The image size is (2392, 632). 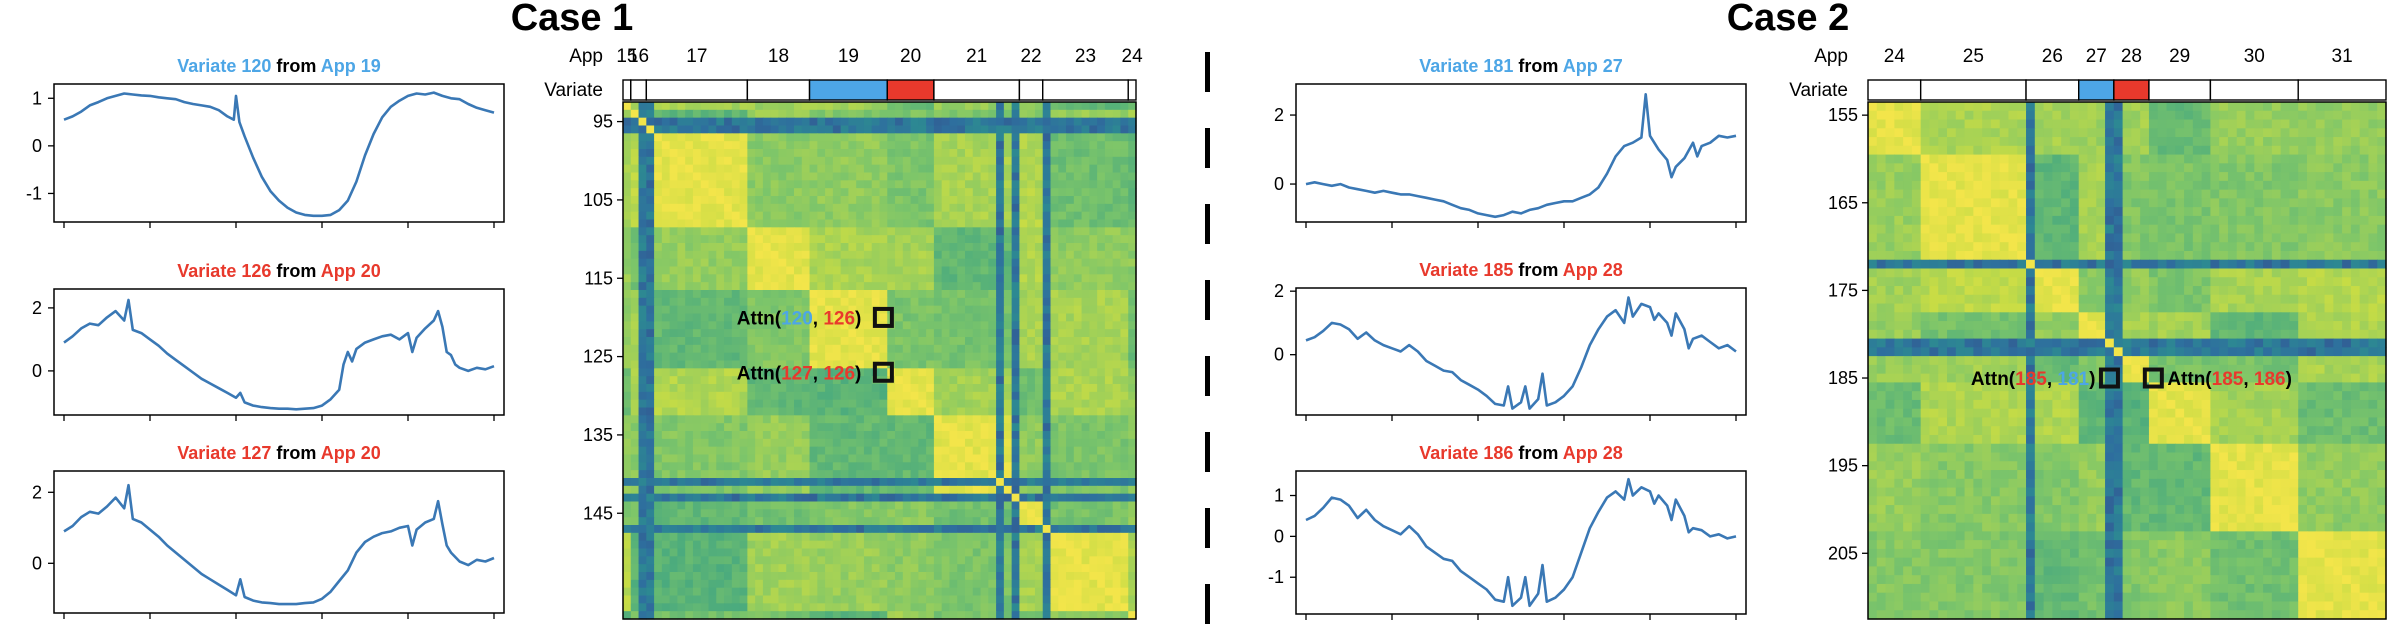 What do you see at coordinates (586, 56) in the screenshot?
I see `app-header-label: App` at bounding box center [586, 56].